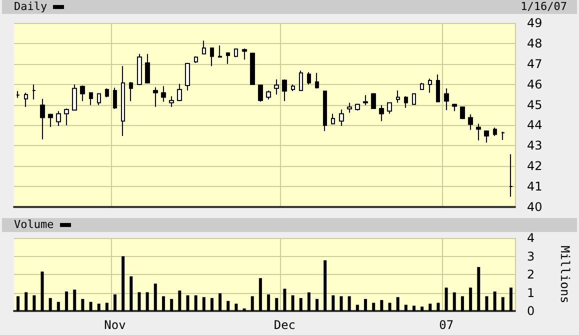 This screenshot has height=335, width=579. What do you see at coordinates (115, 325) in the screenshot?
I see `x-tick-label: Nov` at bounding box center [115, 325].